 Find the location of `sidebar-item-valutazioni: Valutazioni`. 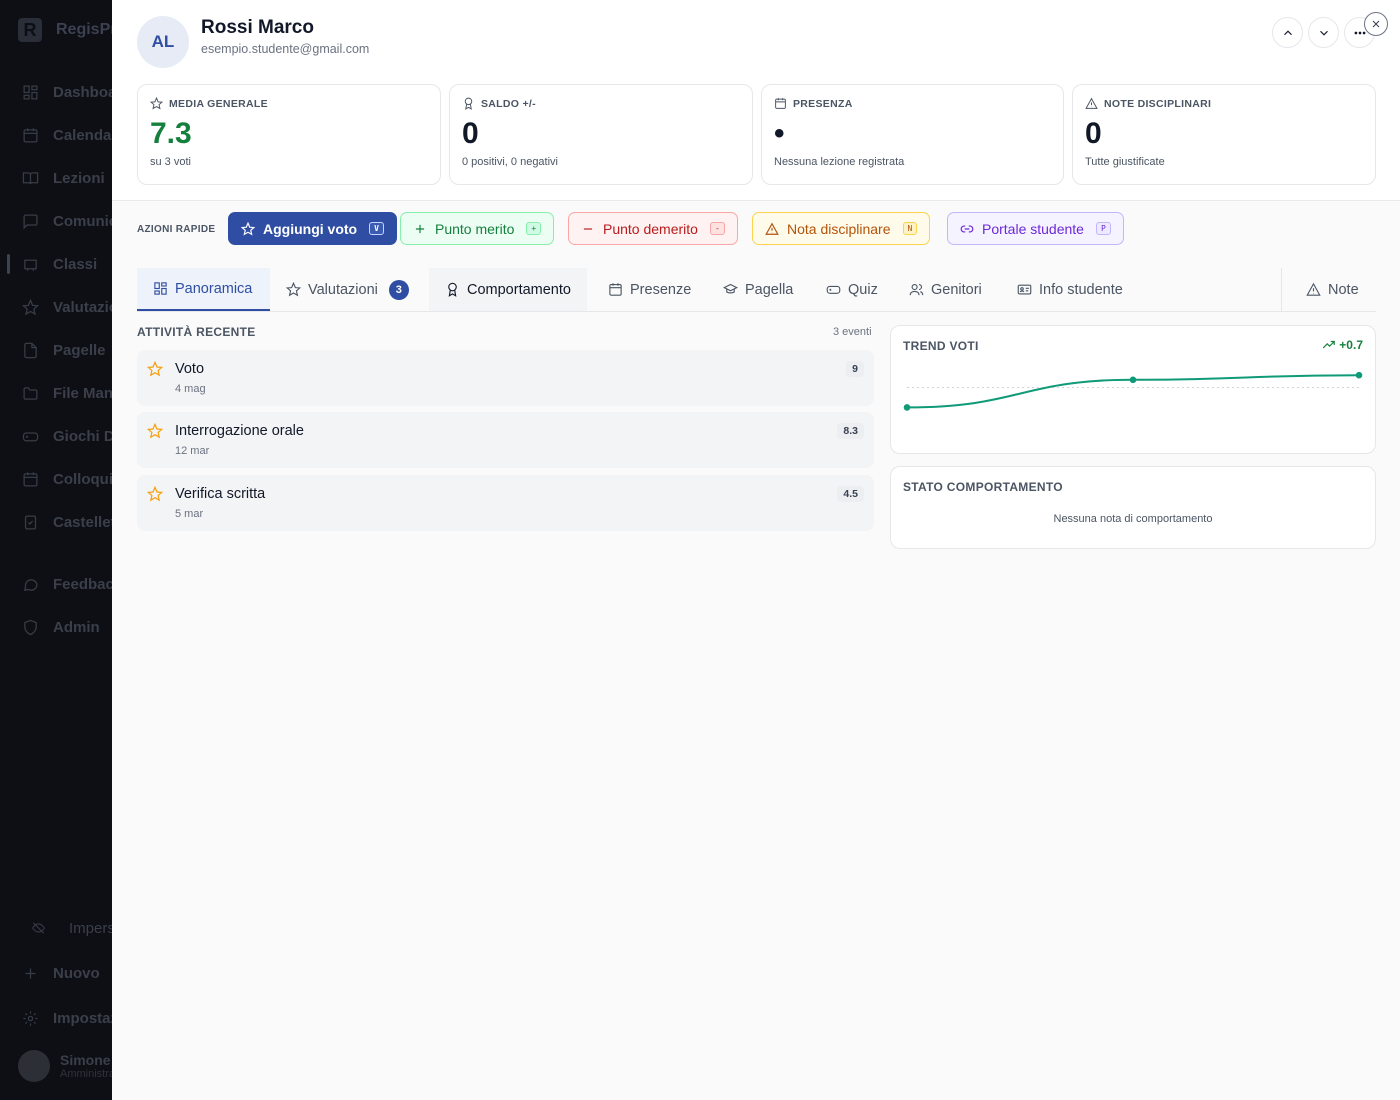

sidebar-item-valutazioni: Valutazioni is located at coordinates (56, 307).